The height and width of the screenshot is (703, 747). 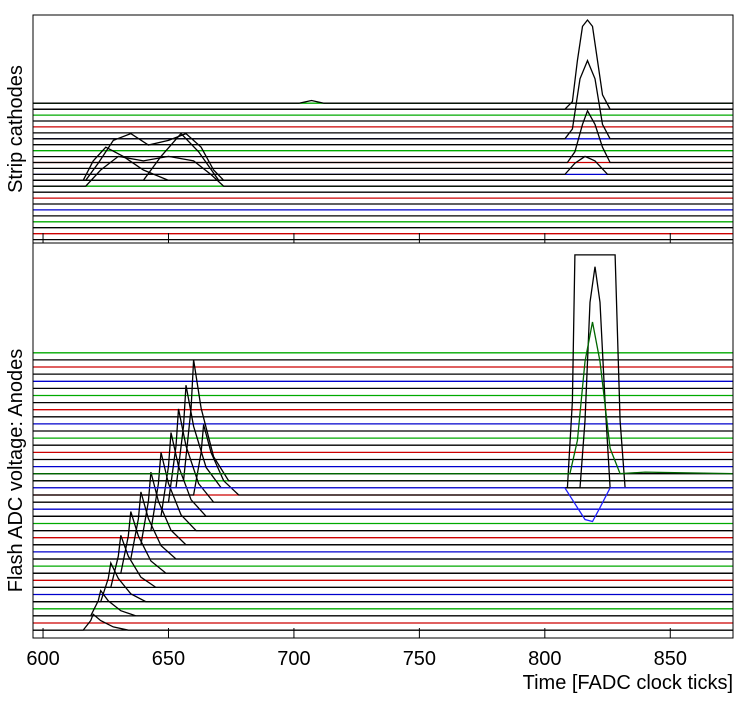 I want to click on y-axis-label: Strip cathodes, so click(x=16, y=129).